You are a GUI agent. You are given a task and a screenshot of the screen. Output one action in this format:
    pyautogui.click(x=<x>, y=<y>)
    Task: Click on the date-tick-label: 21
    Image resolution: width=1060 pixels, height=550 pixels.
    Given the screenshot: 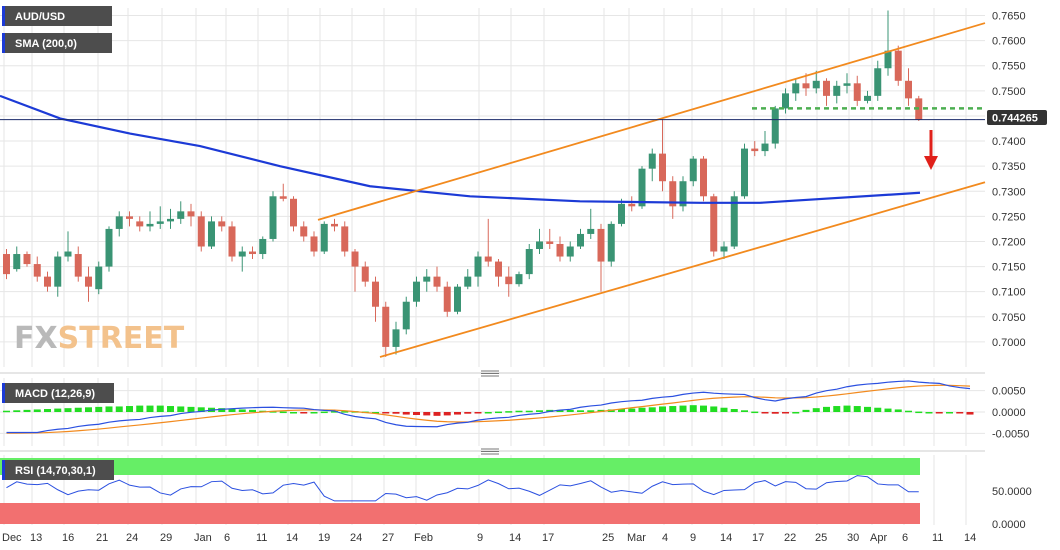 What is the action you would take?
    pyautogui.click(x=102, y=538)
    